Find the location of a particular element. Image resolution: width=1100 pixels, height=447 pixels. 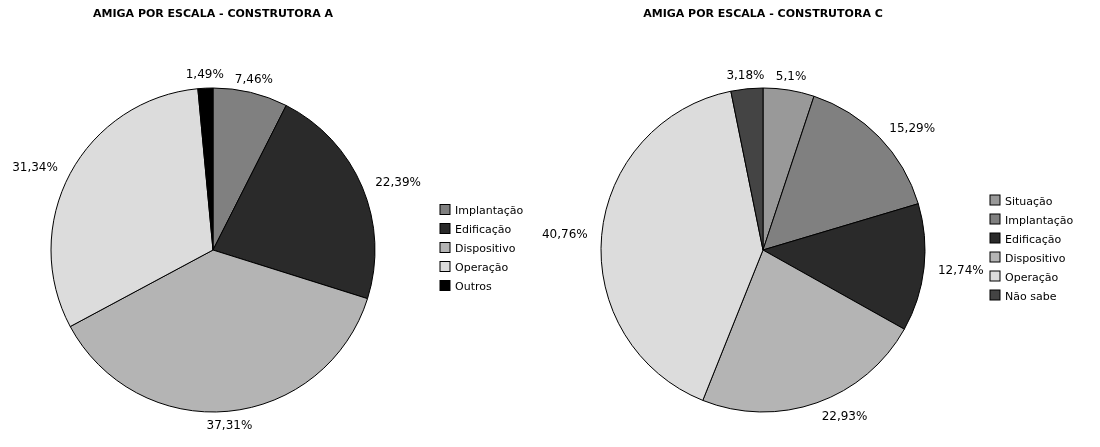

chart-title: AMIGA POR ESCALA - CONSTRUTORA C is located at coordinates (763, 13).